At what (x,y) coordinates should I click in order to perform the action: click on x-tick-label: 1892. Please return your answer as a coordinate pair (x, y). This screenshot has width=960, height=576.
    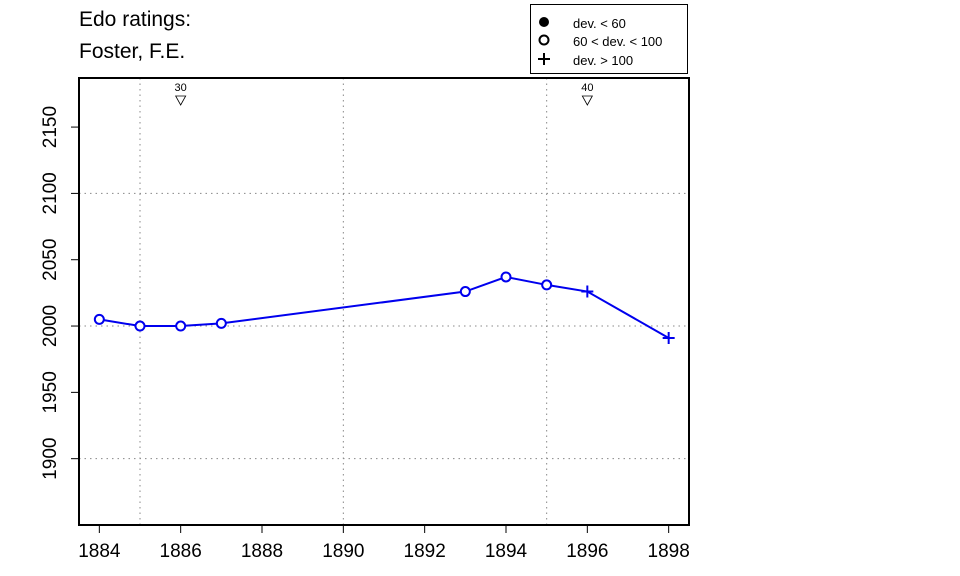
    Looking at the image, I should click on (425, 551).